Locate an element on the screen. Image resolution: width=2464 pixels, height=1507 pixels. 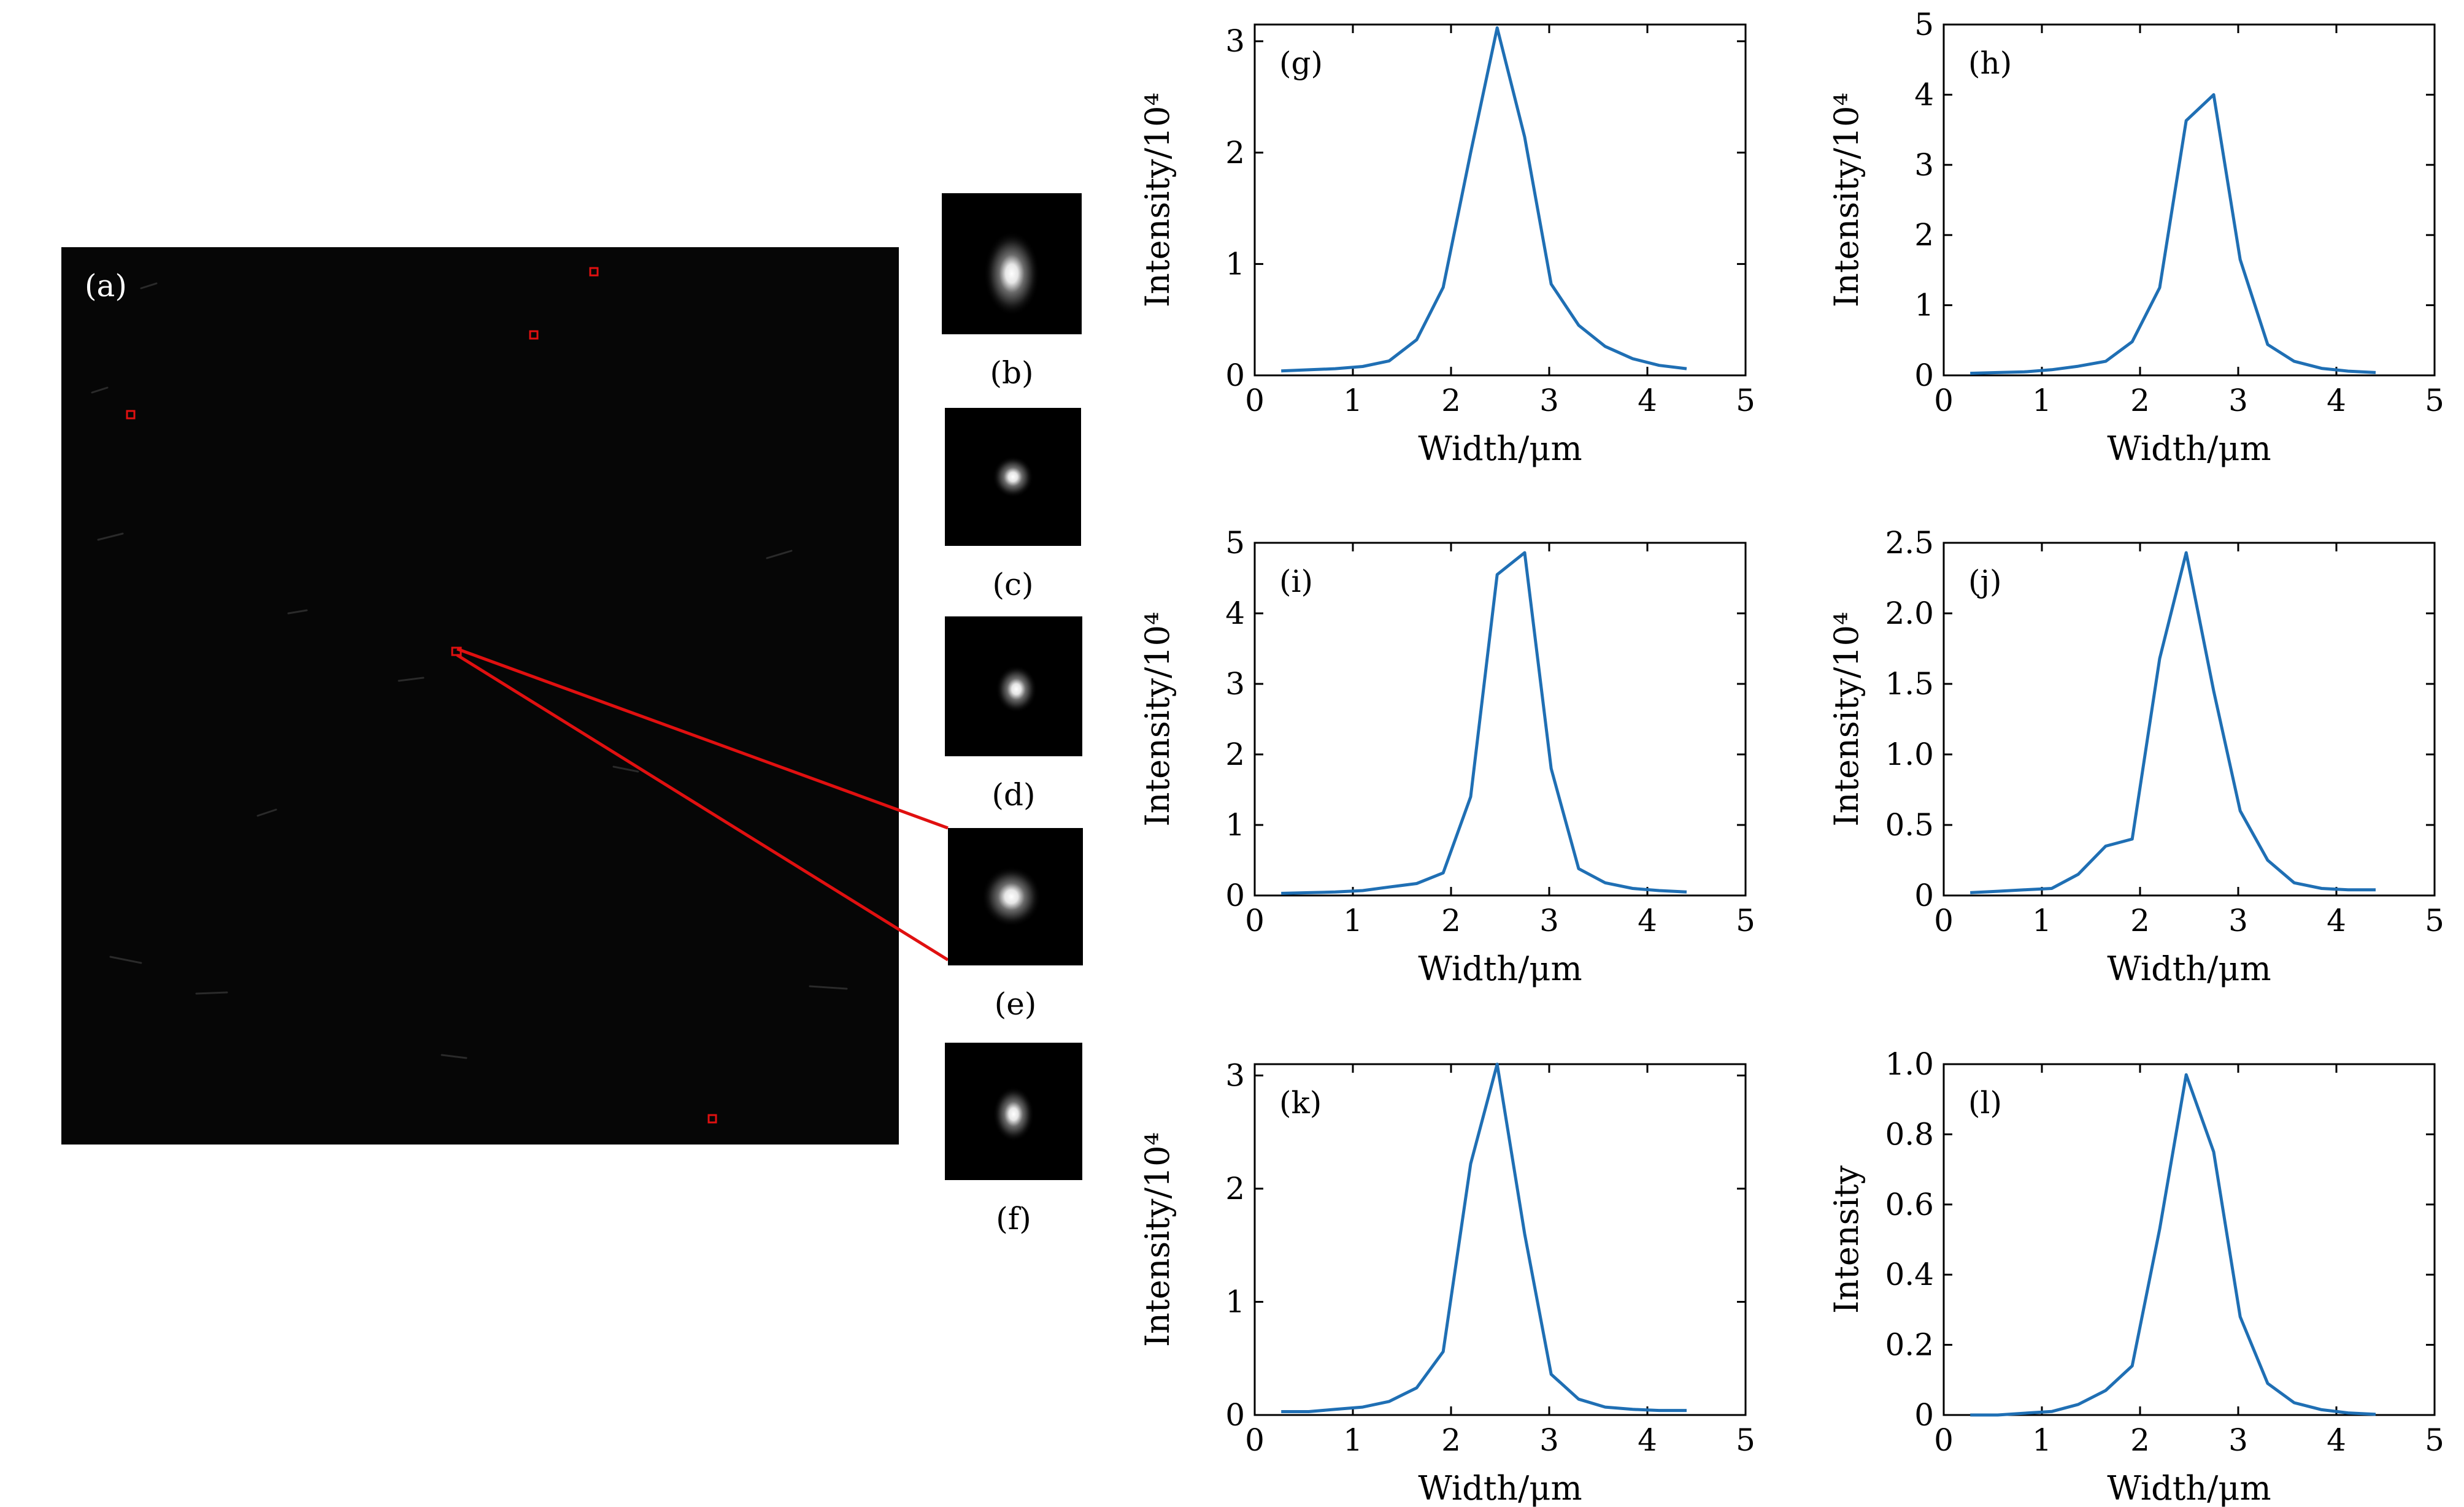
y-tick-label: 0.8 is located at coordinates (1910, 1134).